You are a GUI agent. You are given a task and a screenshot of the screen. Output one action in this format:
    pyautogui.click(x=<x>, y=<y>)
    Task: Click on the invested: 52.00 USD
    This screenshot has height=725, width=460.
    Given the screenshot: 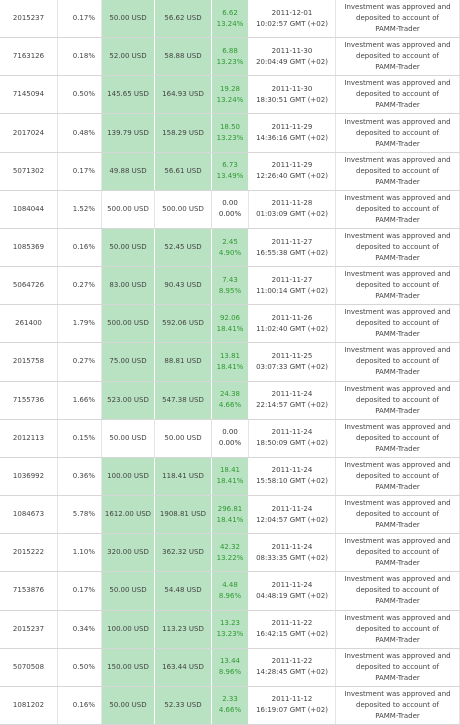 What is the action you would take?
    pyautogui.click(x=128, y=57)
    